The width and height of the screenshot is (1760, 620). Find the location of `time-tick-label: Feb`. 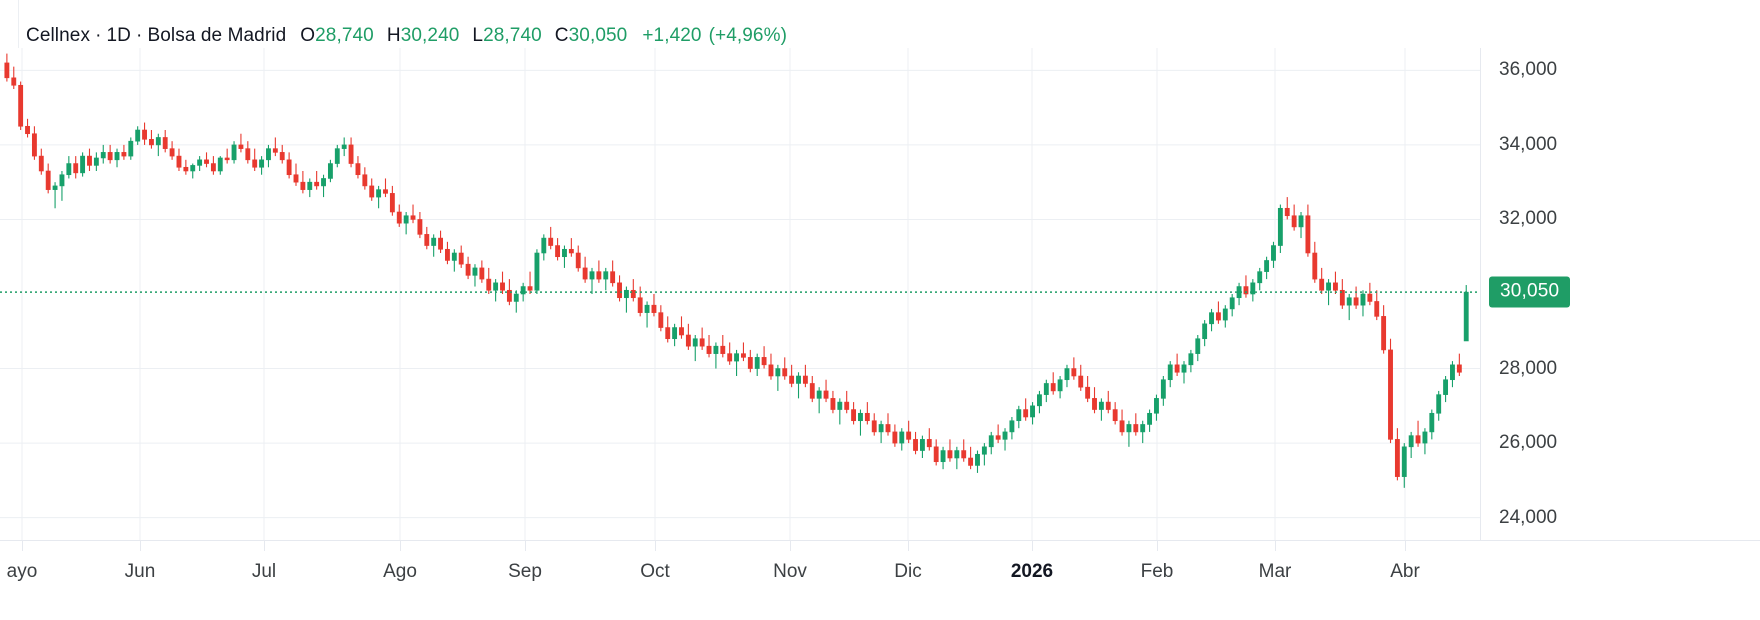

time-tick-label: Feb is located at coordinates (1157, 571).